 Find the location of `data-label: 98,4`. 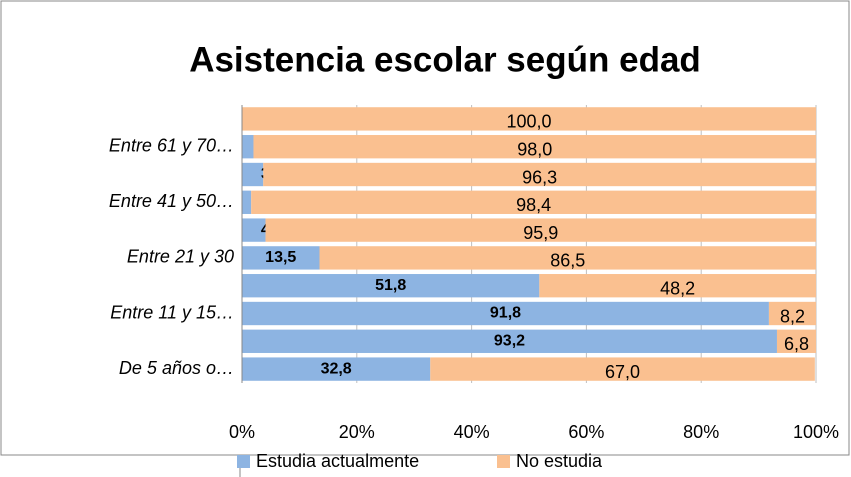

data-label: 98,4 is located at coordinates (533, 205).